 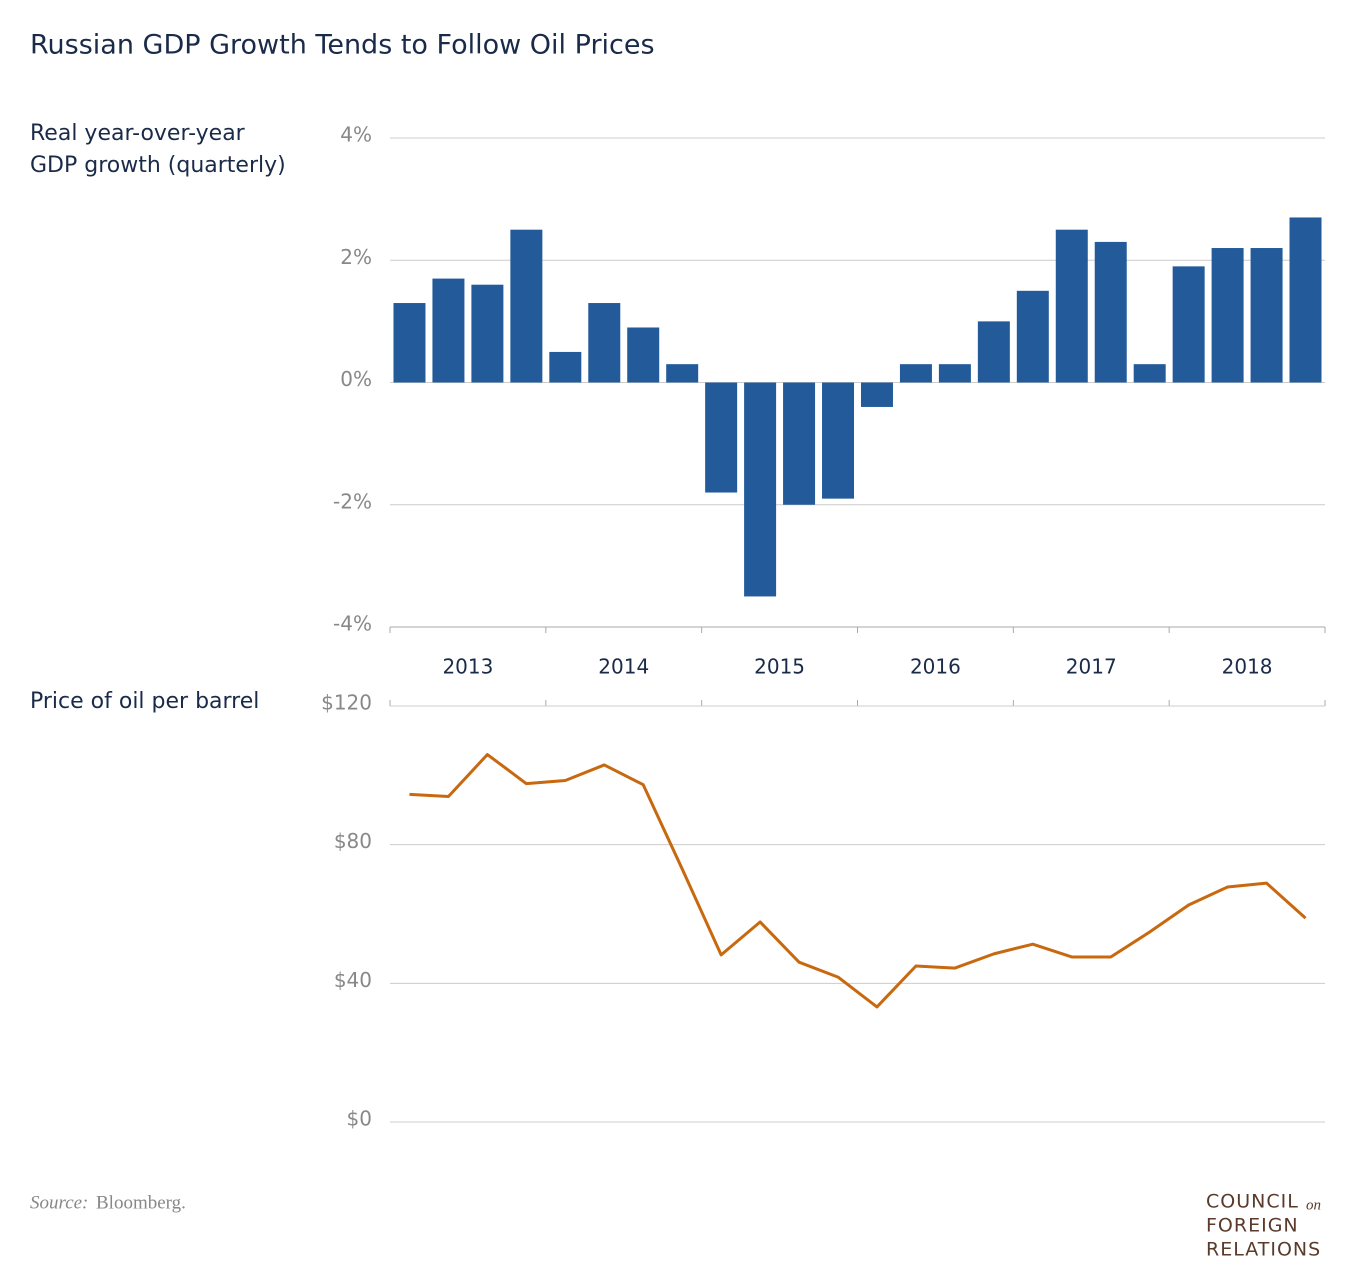 I want to click on y-tick-label: 0%, so click(x=356, y=379).